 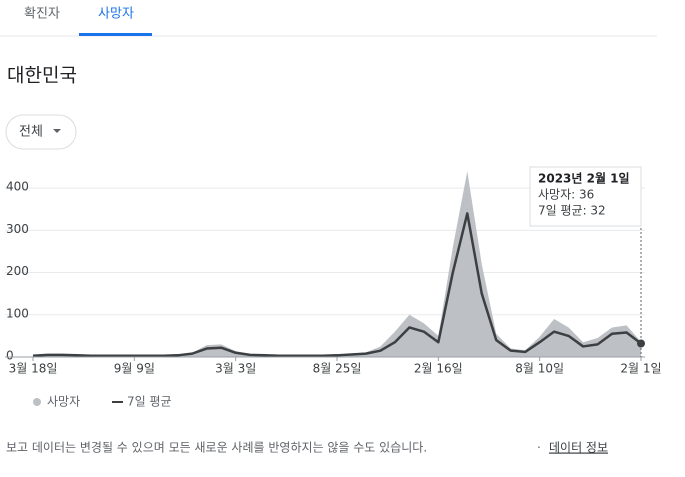 I want to click on x-tick-label: 2월 1일, so click(x=640, y=369).